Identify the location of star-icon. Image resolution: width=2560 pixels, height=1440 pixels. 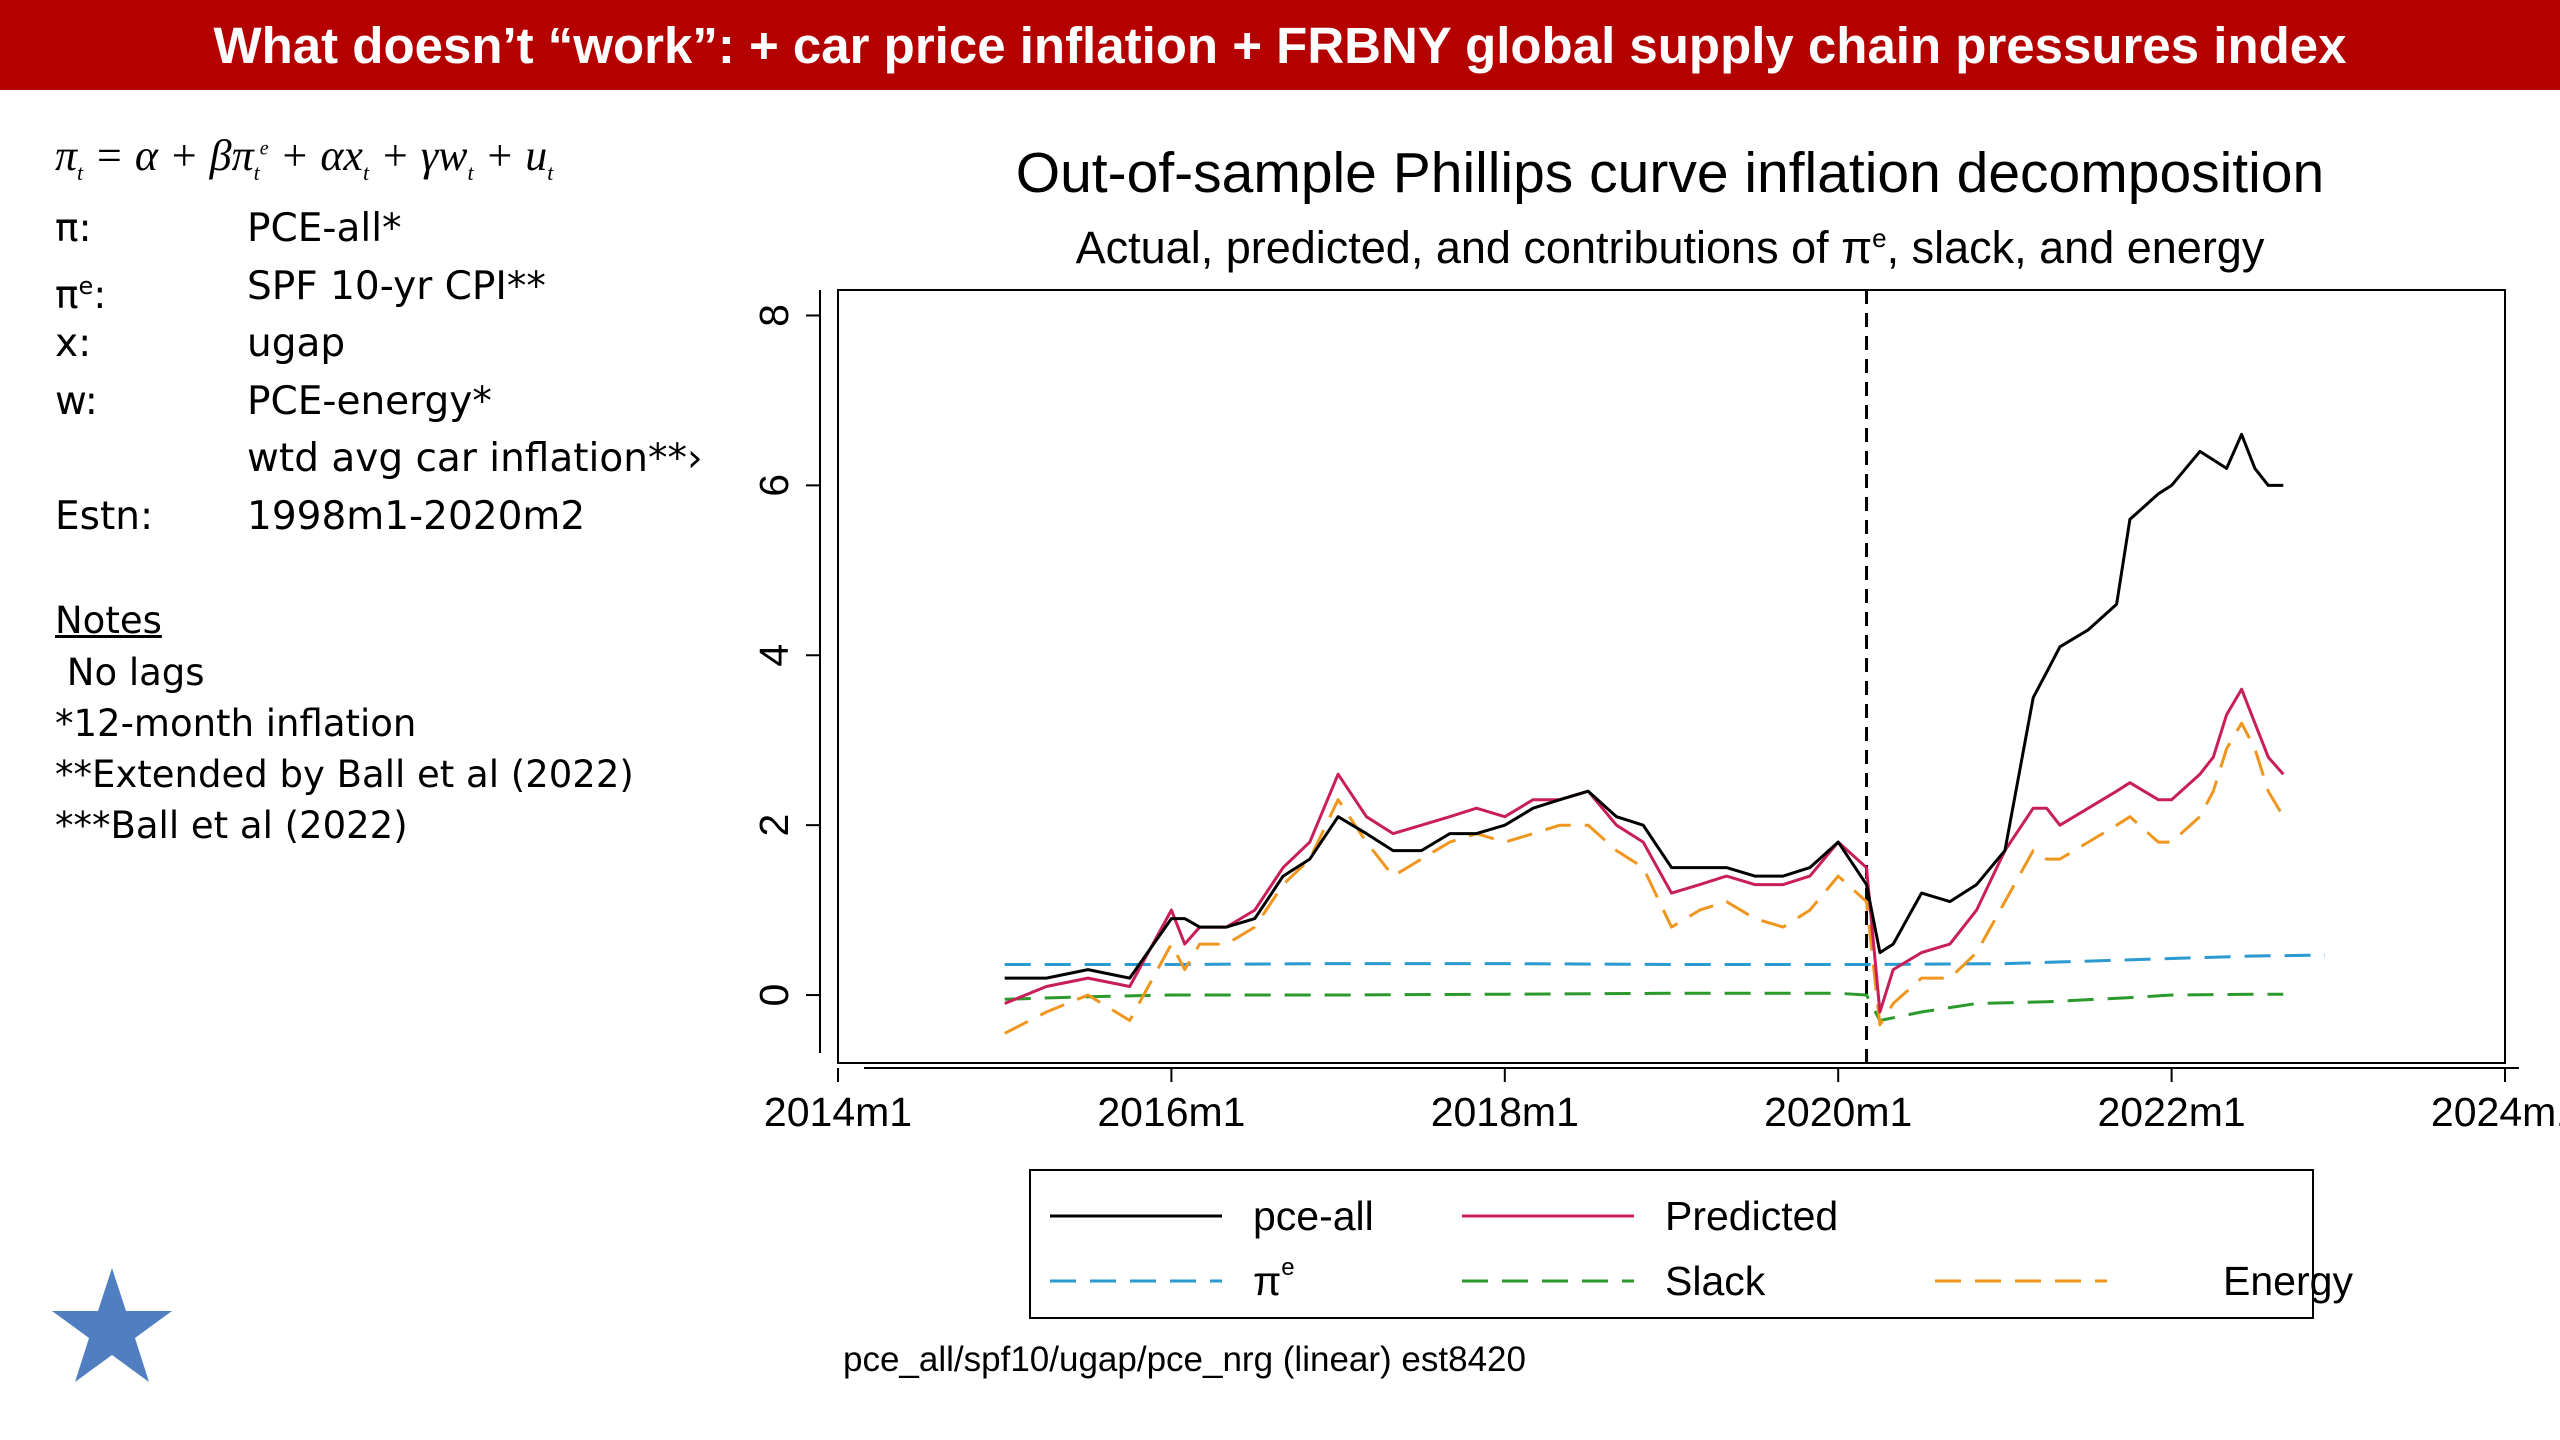
(112, 1325).